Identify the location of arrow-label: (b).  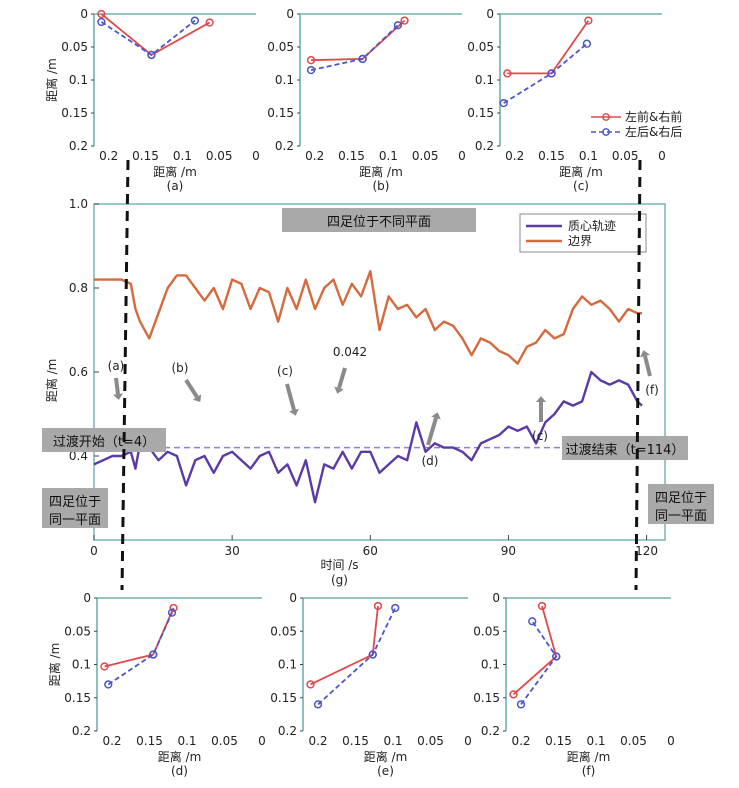
(180, 368).